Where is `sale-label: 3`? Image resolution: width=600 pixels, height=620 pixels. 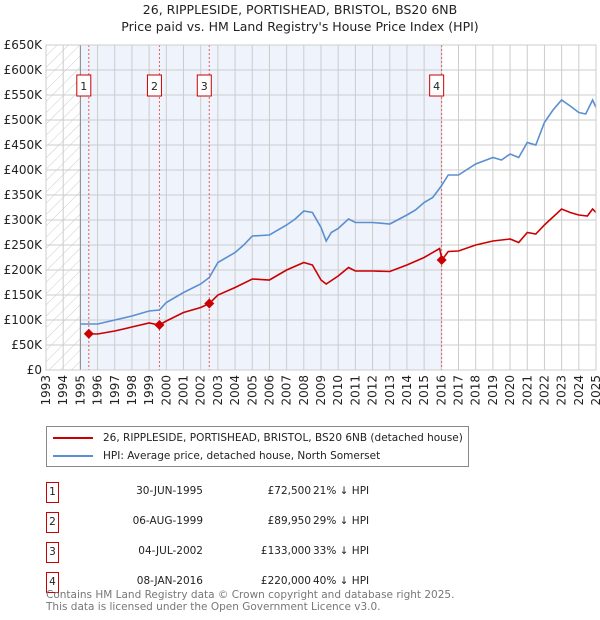 sale-label: 3 is located at coordinates (204, 86).